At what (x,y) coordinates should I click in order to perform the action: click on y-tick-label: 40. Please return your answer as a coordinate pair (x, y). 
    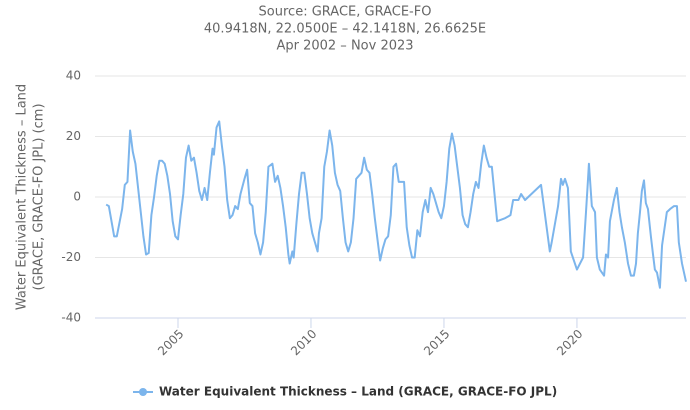
    Looking at the image, I should click on (73, 76).